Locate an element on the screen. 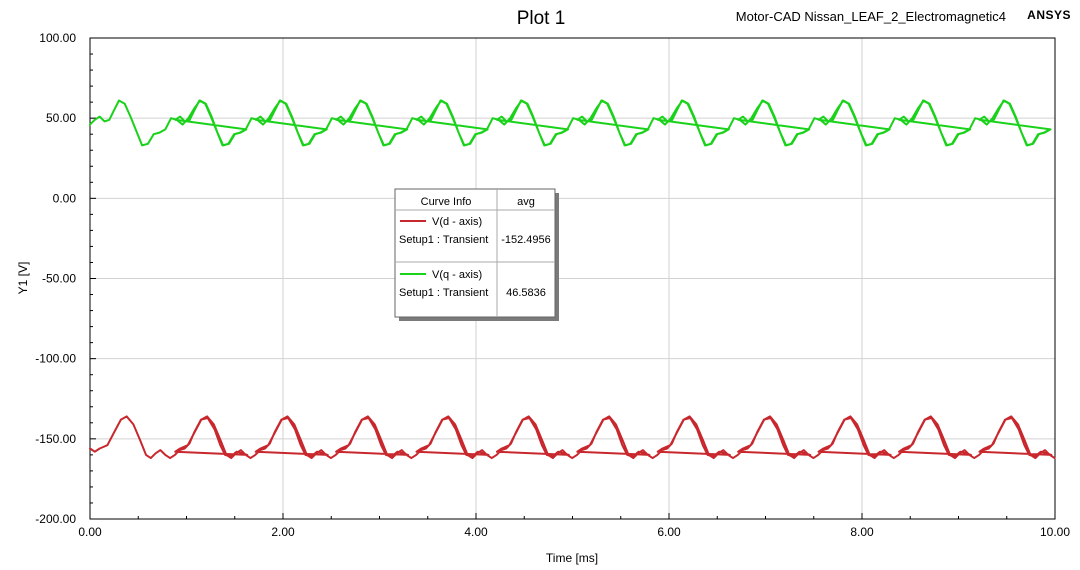 This screenshot has height=570, width=1080. x-axis-label: Time [ms] is located at coordinates (572, 558).